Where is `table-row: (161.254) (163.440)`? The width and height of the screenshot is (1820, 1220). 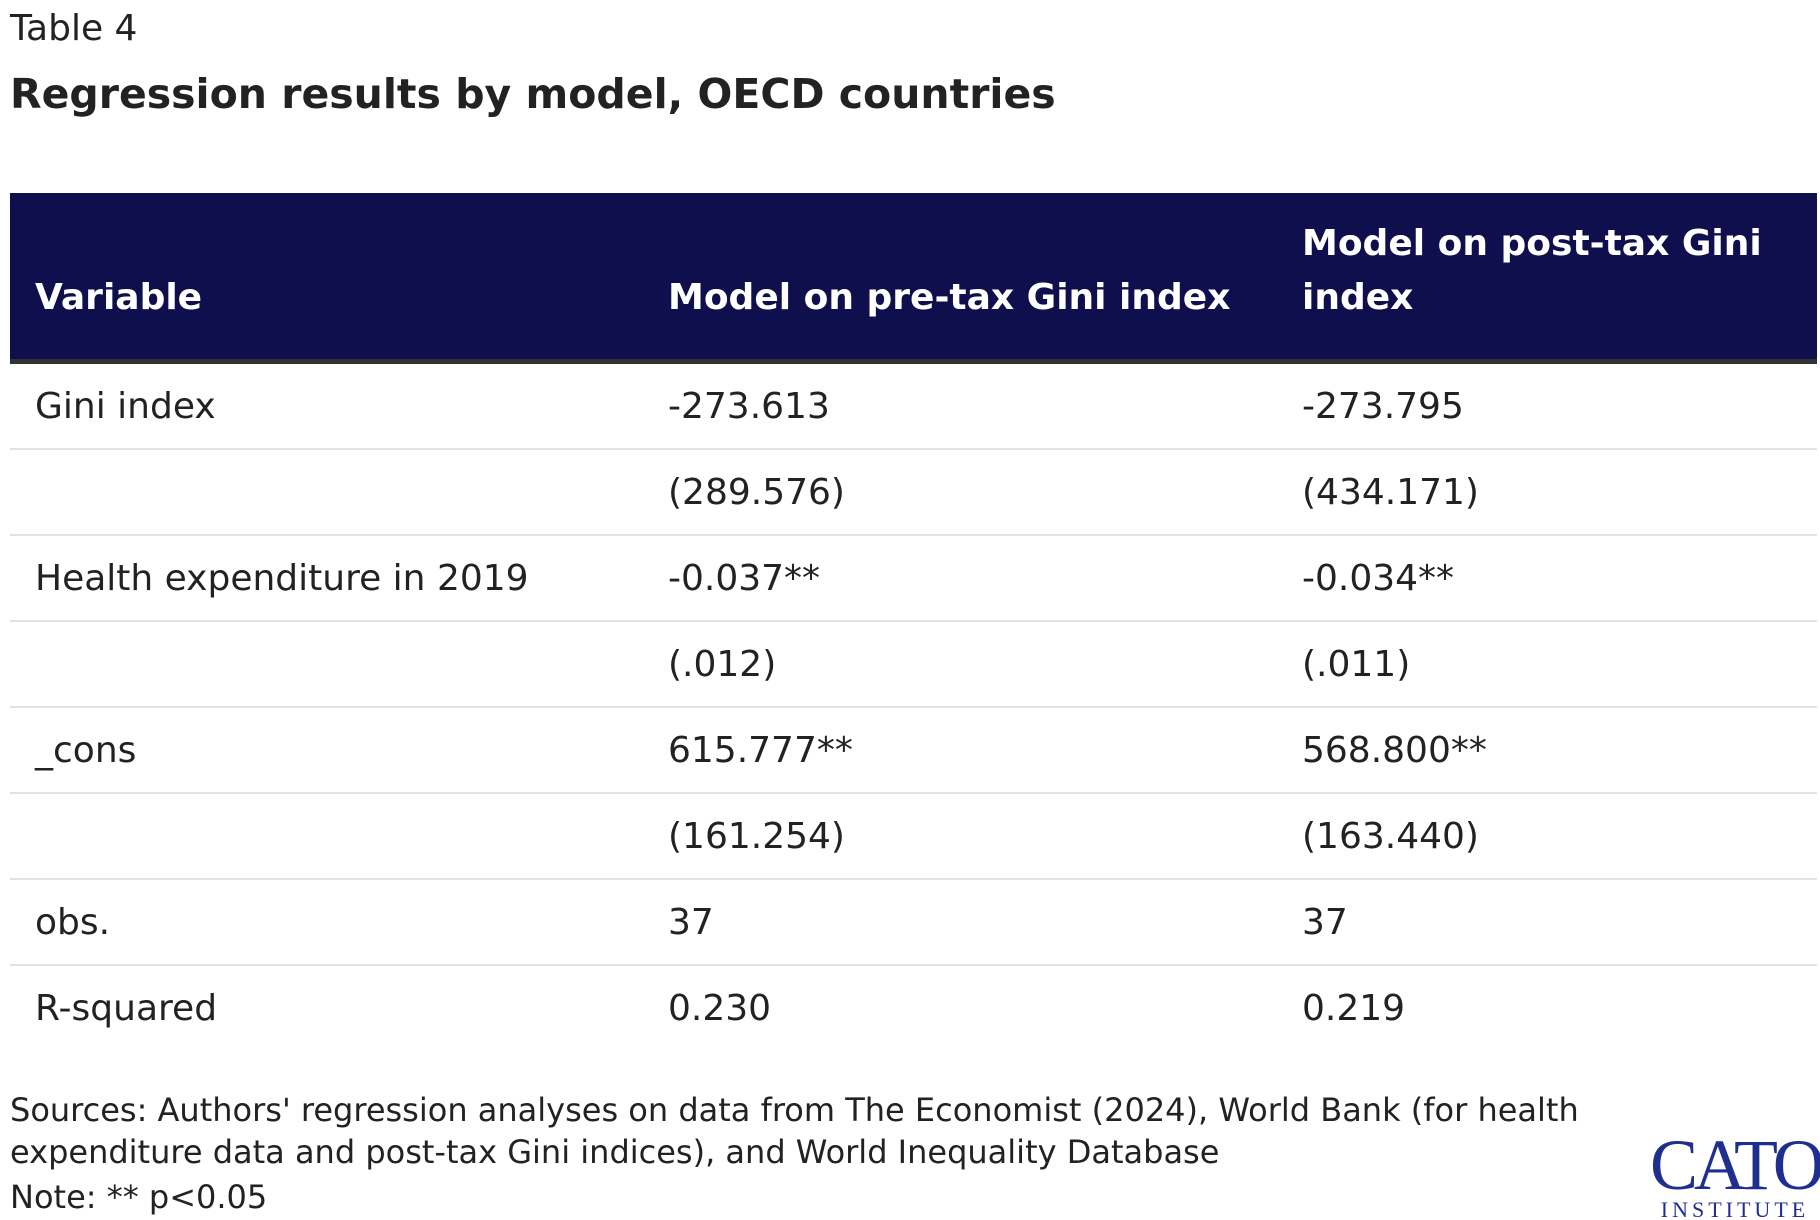
table-row: (161.254) (163.440) is located at coordinates (913, 836).